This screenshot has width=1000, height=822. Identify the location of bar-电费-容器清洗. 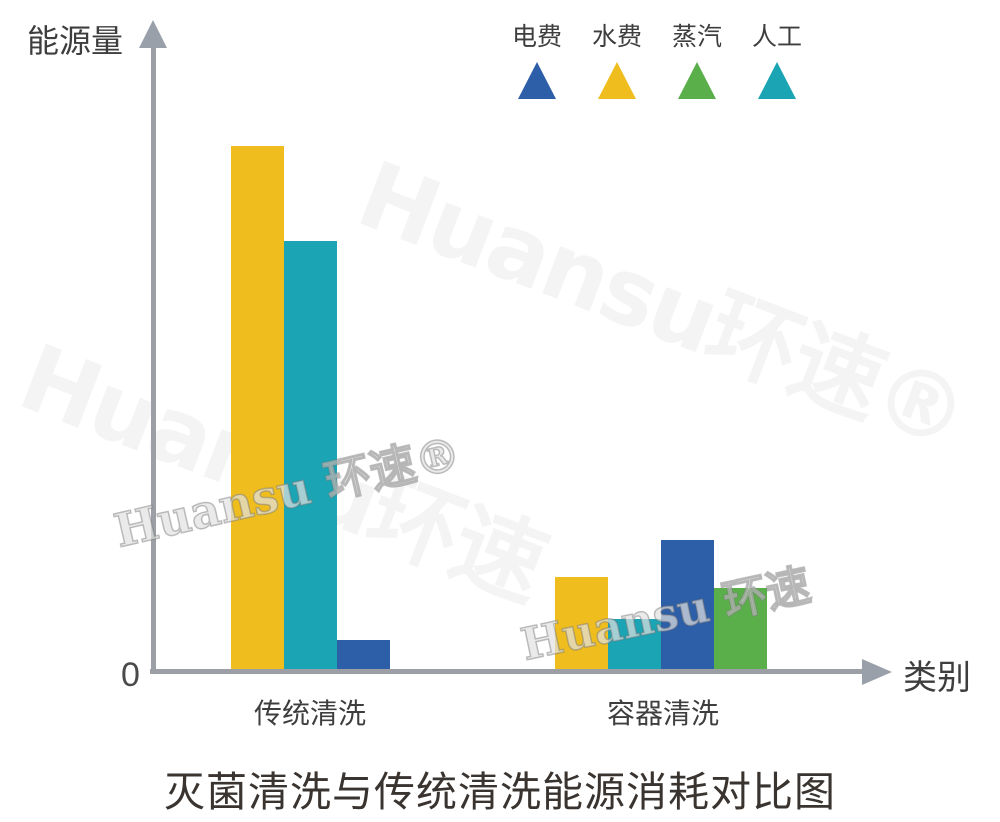
(687, 606).